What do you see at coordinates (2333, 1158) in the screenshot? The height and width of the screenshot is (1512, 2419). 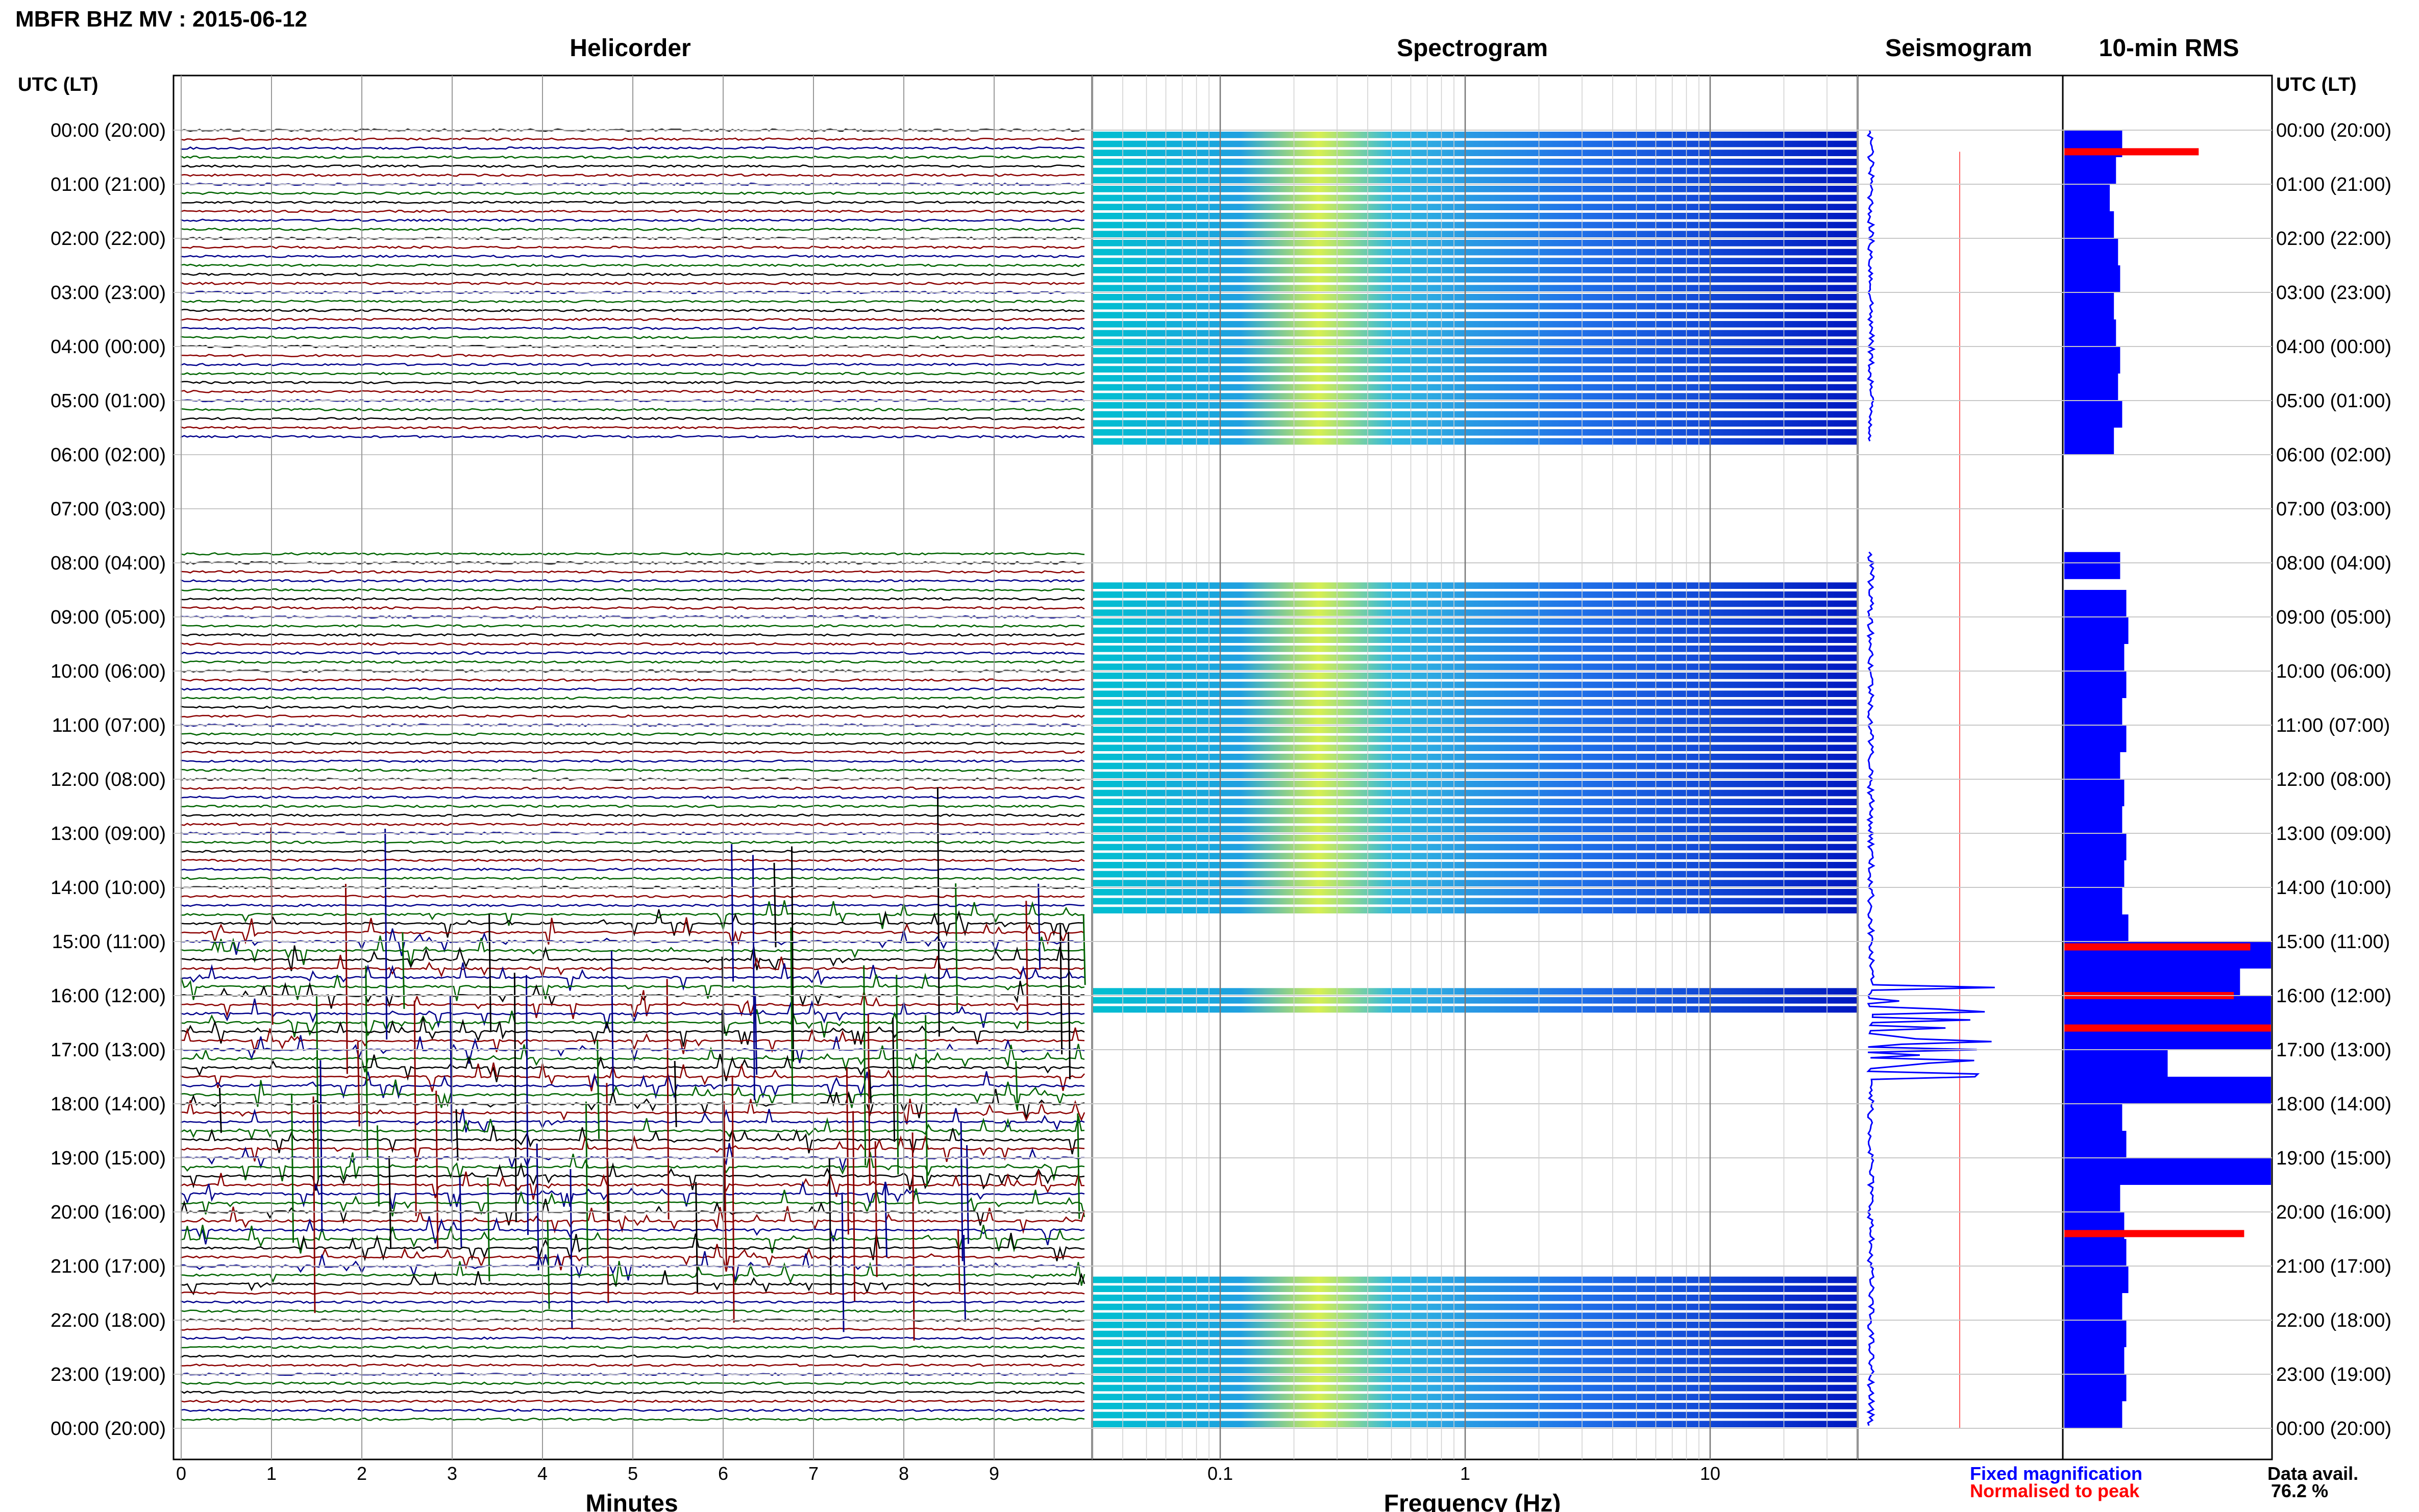 I see `time-label: 19:00 (15:00)` at bounding box center [2333, 1158].